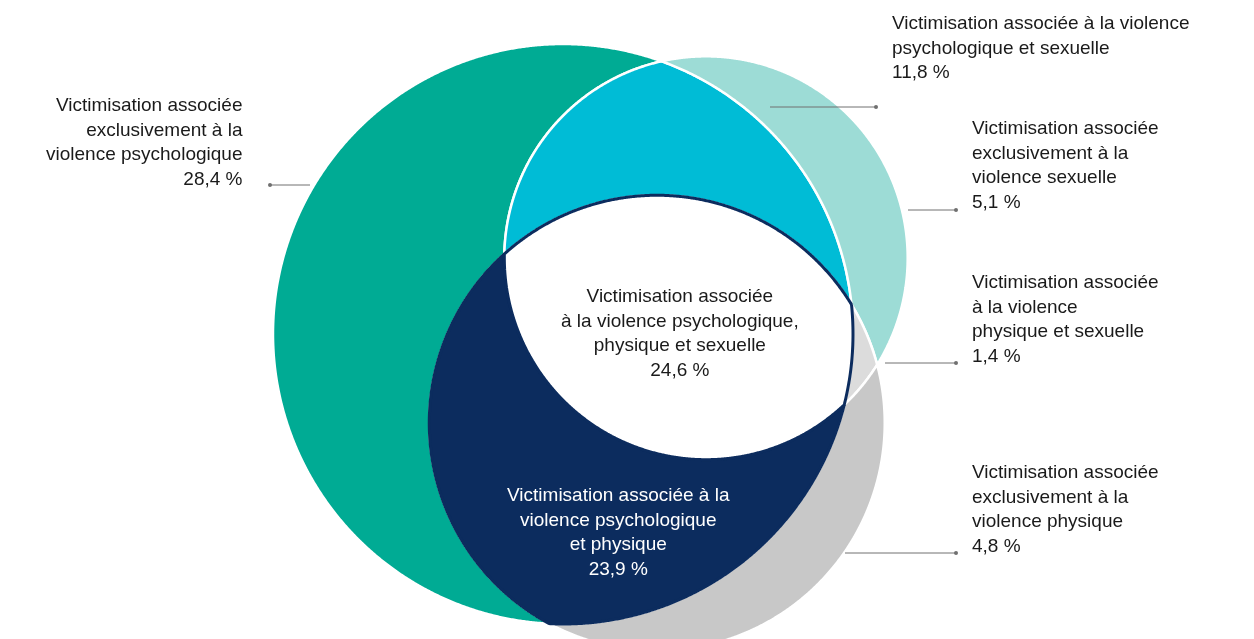  Describe the element at coordinates (996, 202) in the screenshot. I see `data-label: 5,1 %` at that location.